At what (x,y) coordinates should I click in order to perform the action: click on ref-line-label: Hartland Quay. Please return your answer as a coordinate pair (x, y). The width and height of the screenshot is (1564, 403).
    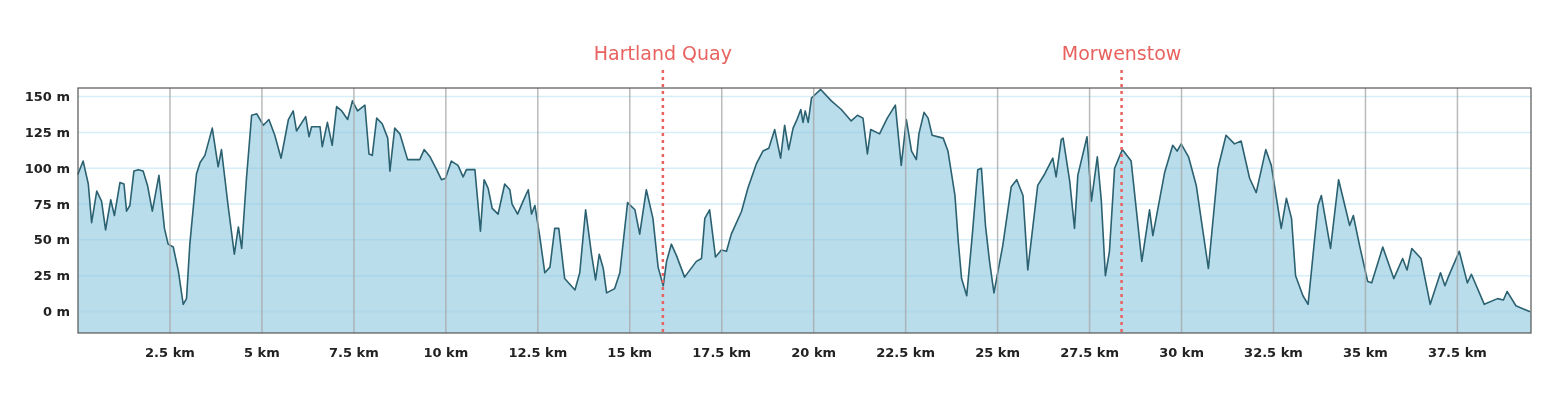
    Looking at the image, I should click on (662, 53).